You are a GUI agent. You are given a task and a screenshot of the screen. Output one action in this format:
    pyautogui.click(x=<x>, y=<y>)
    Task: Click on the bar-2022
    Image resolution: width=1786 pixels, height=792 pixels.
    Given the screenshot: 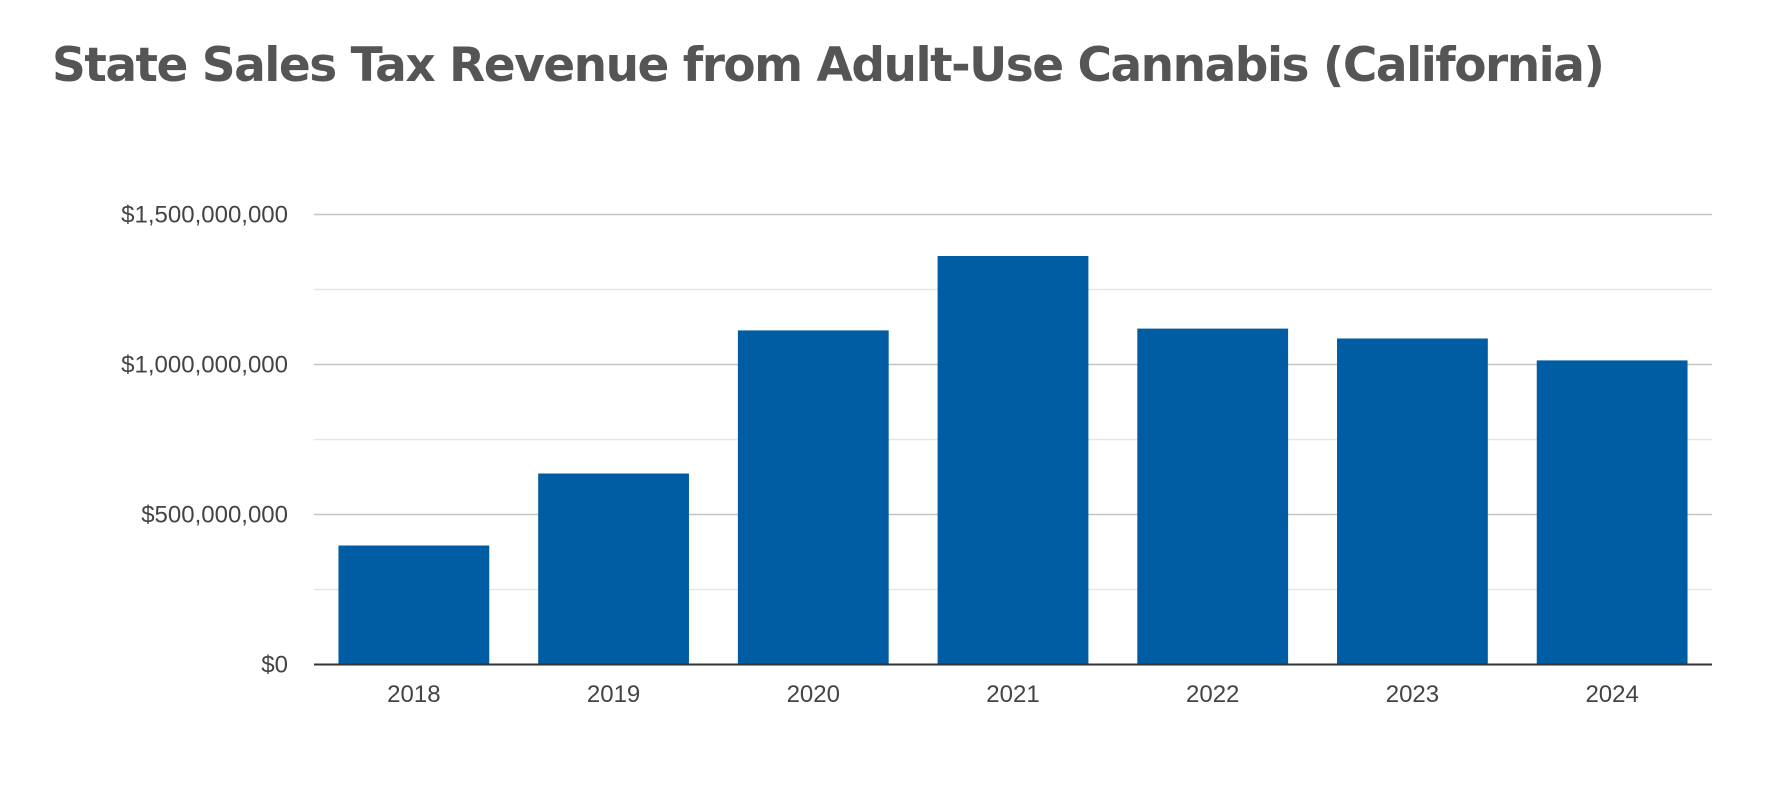 What is the action you would take?
    pyautogui.click(x=1213, y=496)
    